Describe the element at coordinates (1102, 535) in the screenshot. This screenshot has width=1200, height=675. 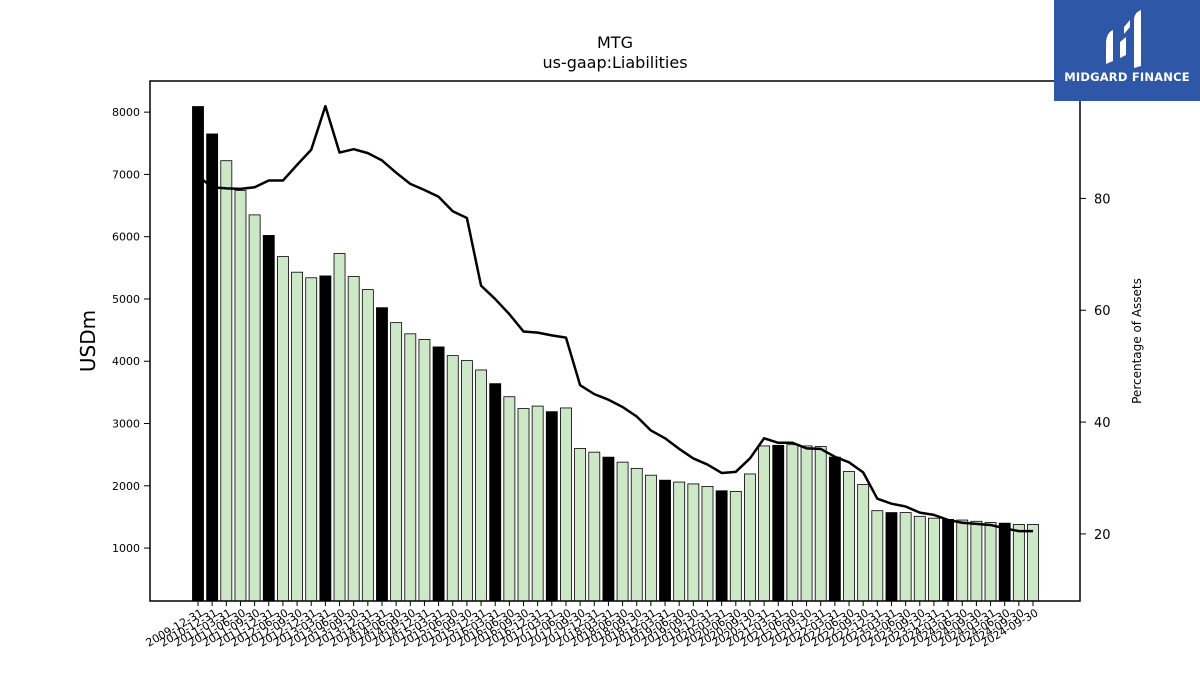
I see `y2-tick-label: 20` at that location.